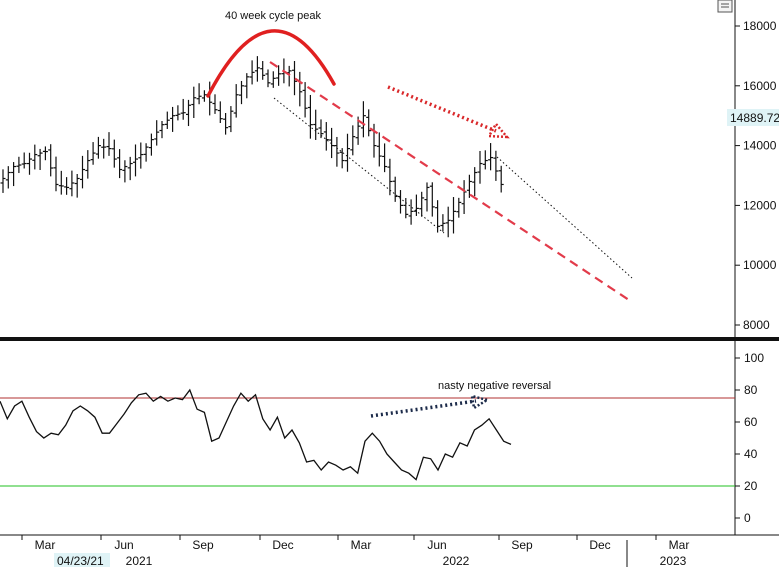 Image resolution: width=779 pixels, height=567 pixels. I want to click on price-tick-label: 8000, so click(756, 325).